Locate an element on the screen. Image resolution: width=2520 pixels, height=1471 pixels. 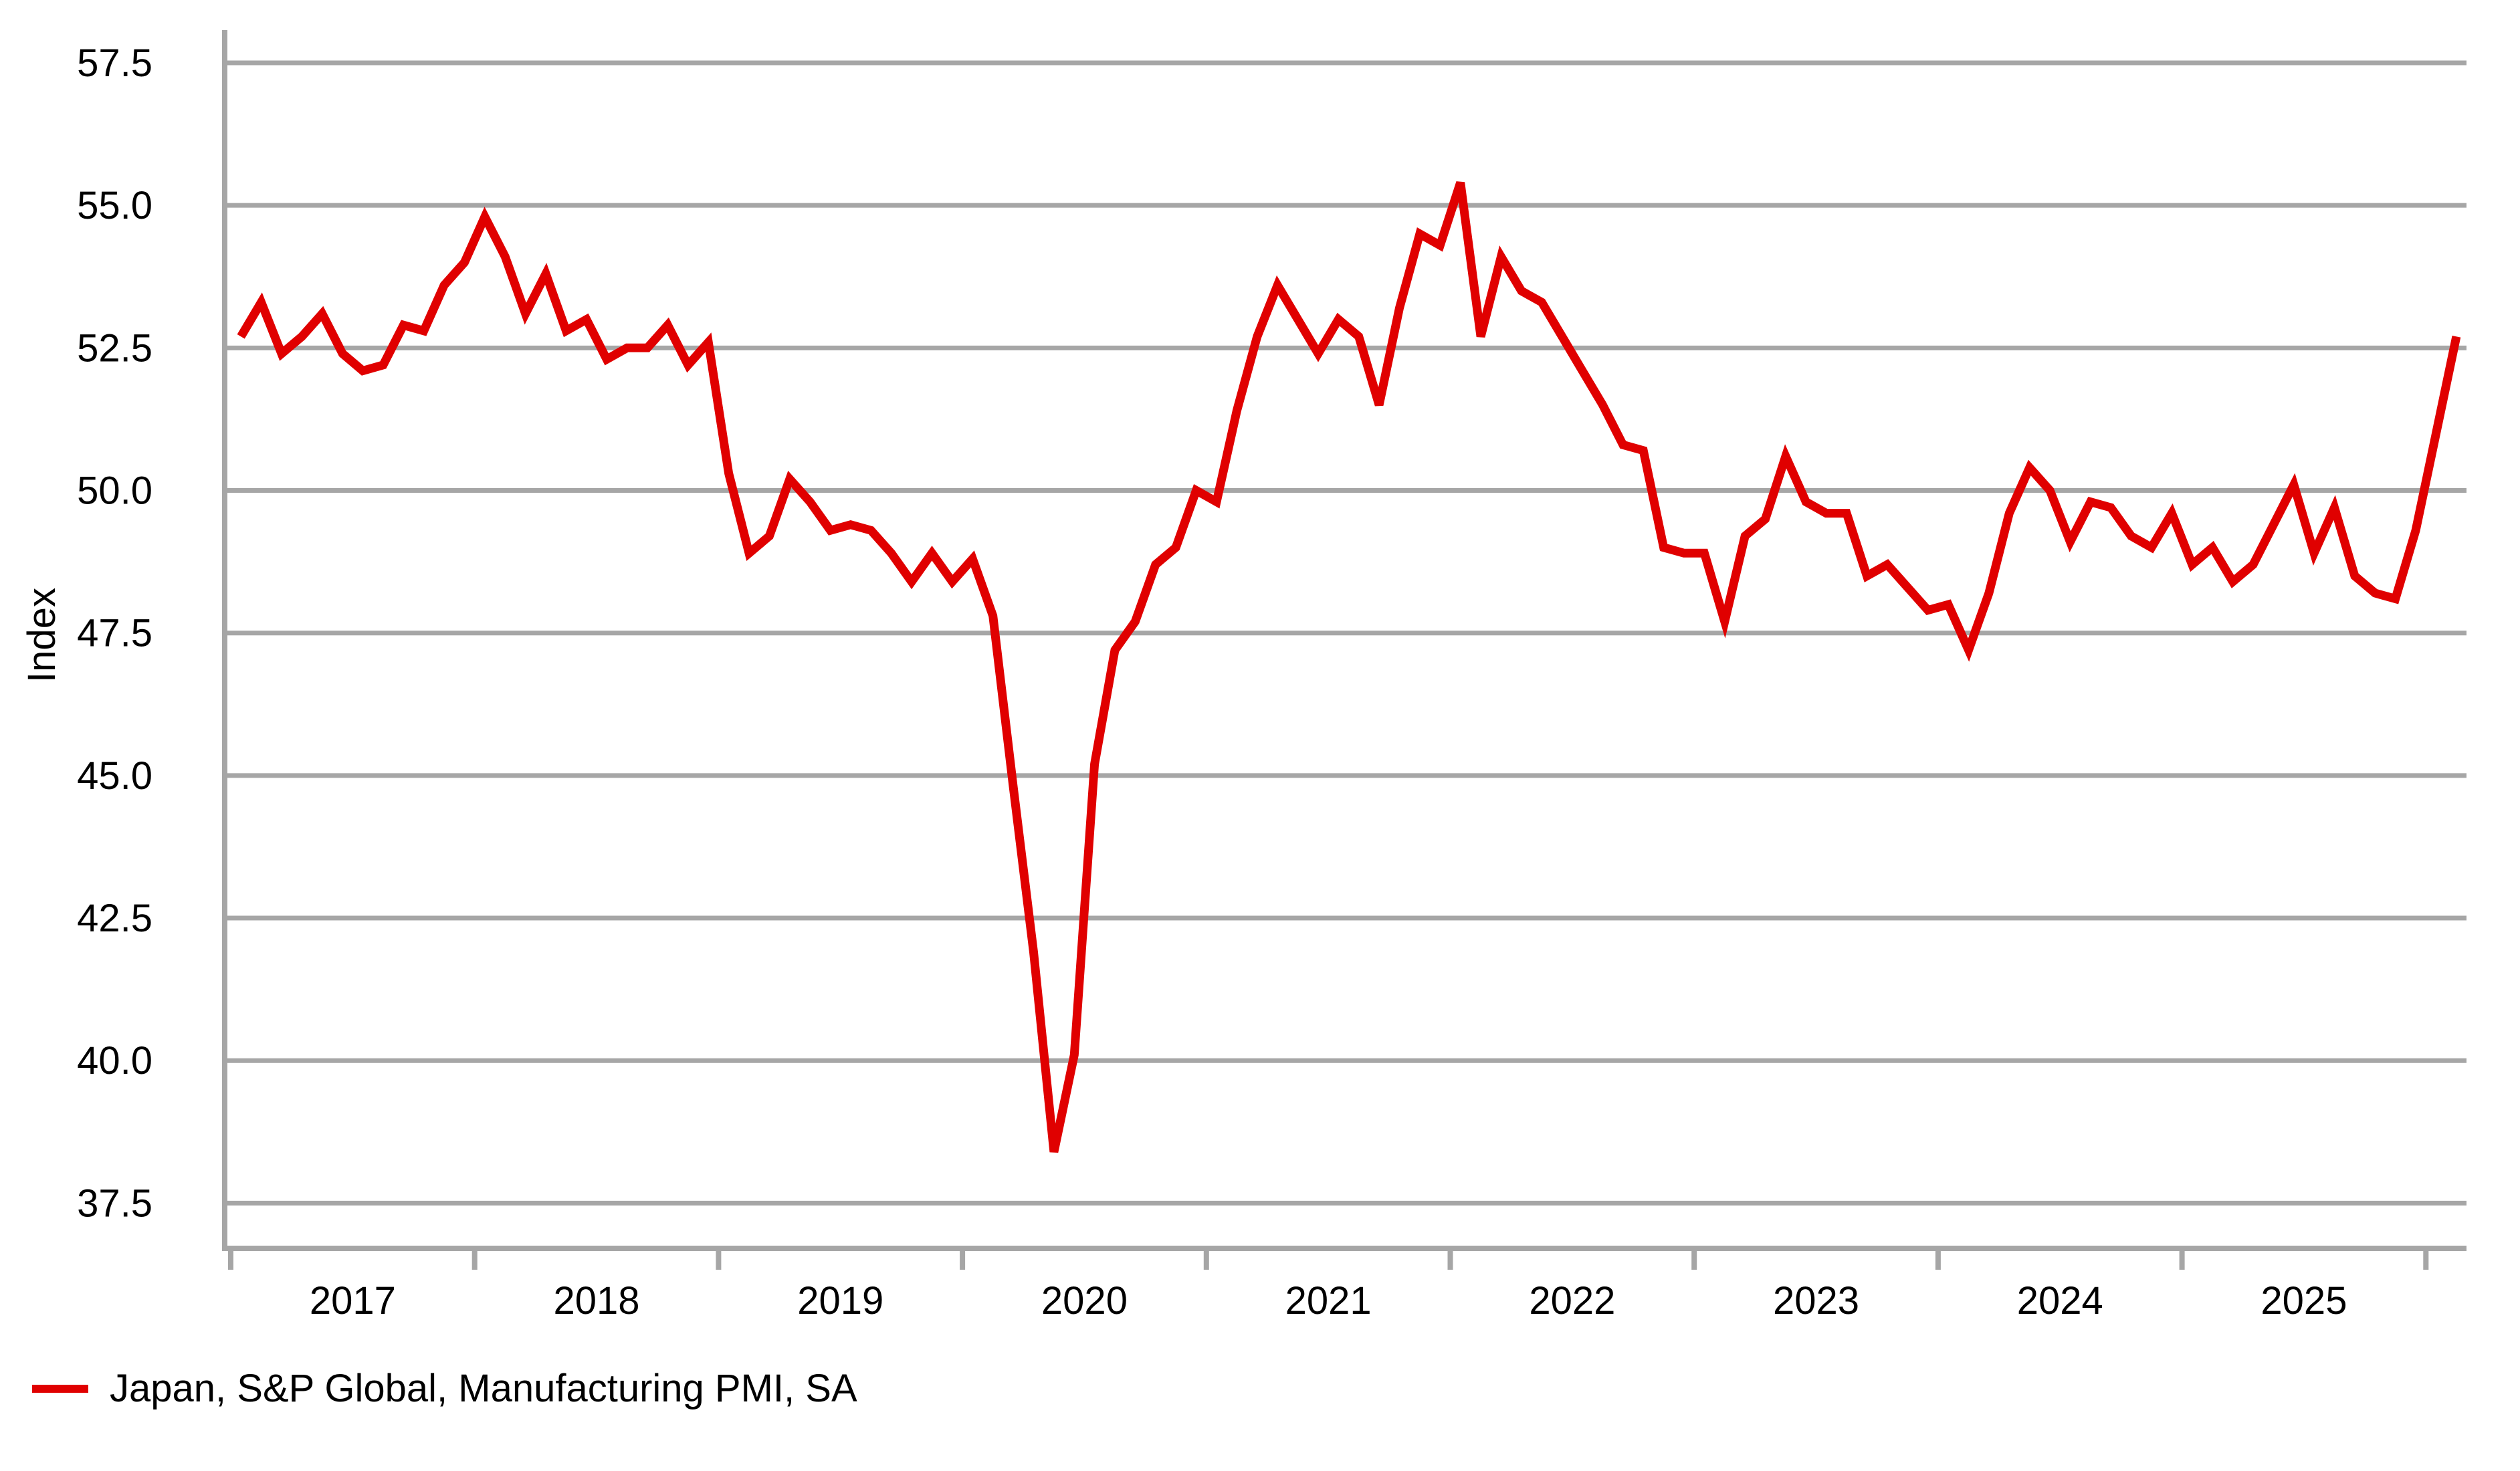
legend-line-swatch is located at coordinates (60, 1389).